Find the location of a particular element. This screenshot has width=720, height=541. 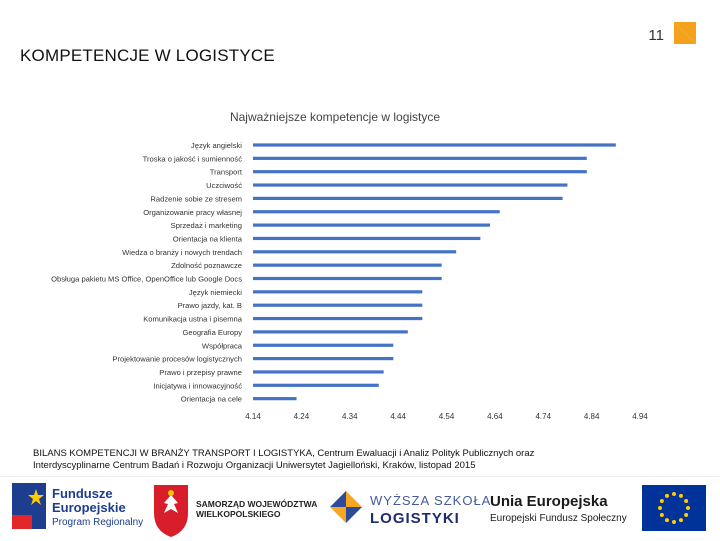

category-label-7: Orientacja na klienta is located at coordinates (208, 238).